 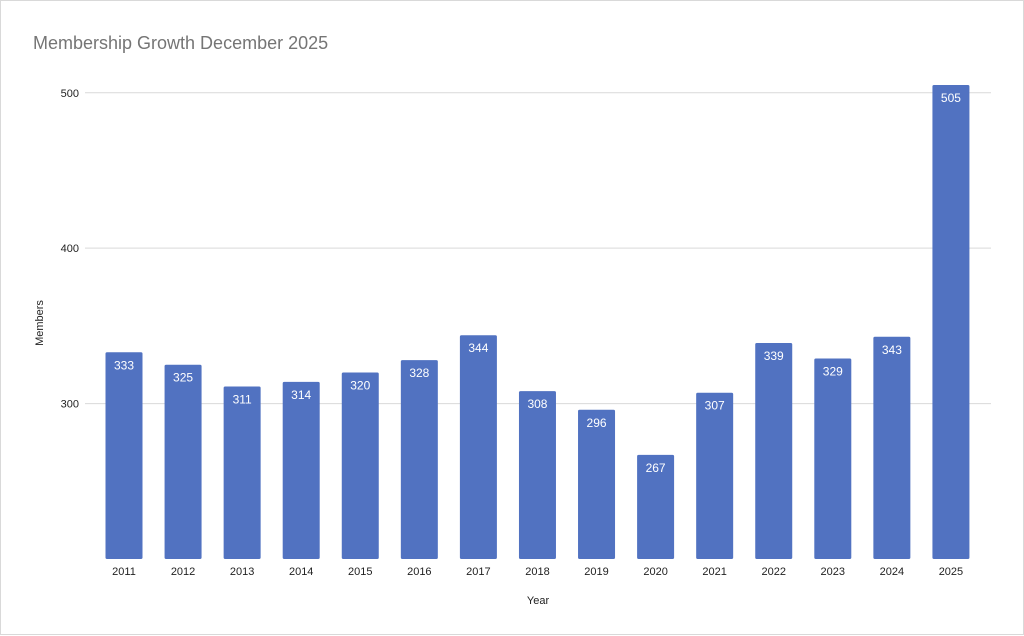 What do you see at coordinates (833, 572) in the screenshot?
I see `x-tick-label: 2023` at bounding box center [833, 572].